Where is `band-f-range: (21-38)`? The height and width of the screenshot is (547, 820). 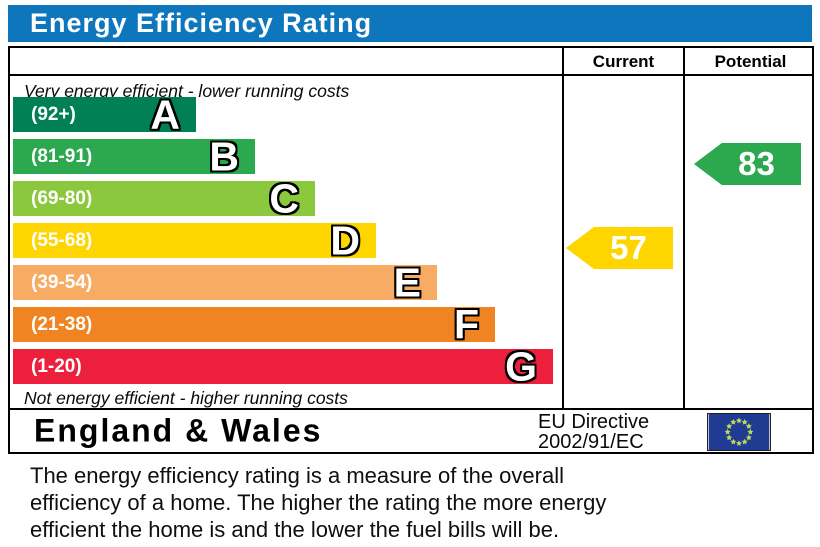
band-f-range: (21-38) is located at coordinates (62, 324).